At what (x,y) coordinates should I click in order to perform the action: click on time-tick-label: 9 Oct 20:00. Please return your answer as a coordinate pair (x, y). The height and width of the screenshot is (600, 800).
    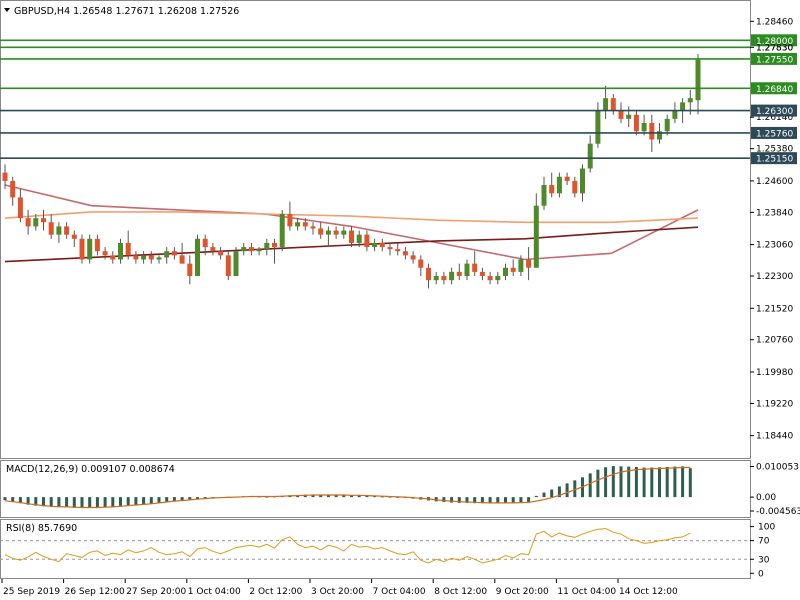
    Looking at the image, I should click on (522, 592).